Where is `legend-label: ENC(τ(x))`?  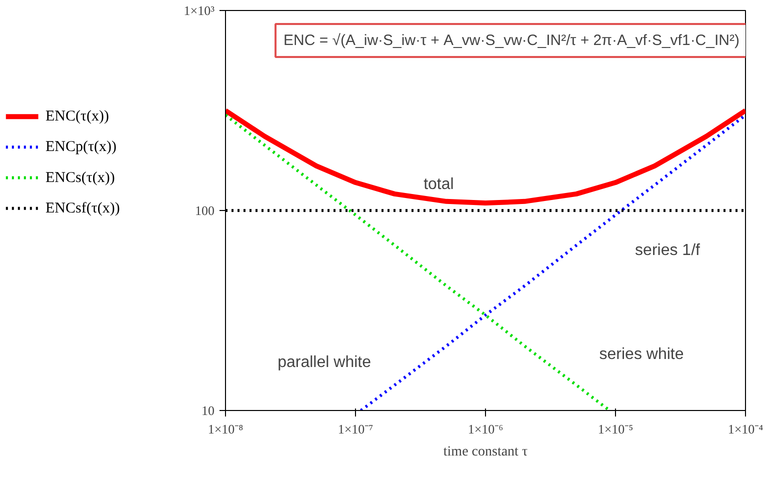 legend-label: ENC(τ(x)) is located at coordinates (78, 116).